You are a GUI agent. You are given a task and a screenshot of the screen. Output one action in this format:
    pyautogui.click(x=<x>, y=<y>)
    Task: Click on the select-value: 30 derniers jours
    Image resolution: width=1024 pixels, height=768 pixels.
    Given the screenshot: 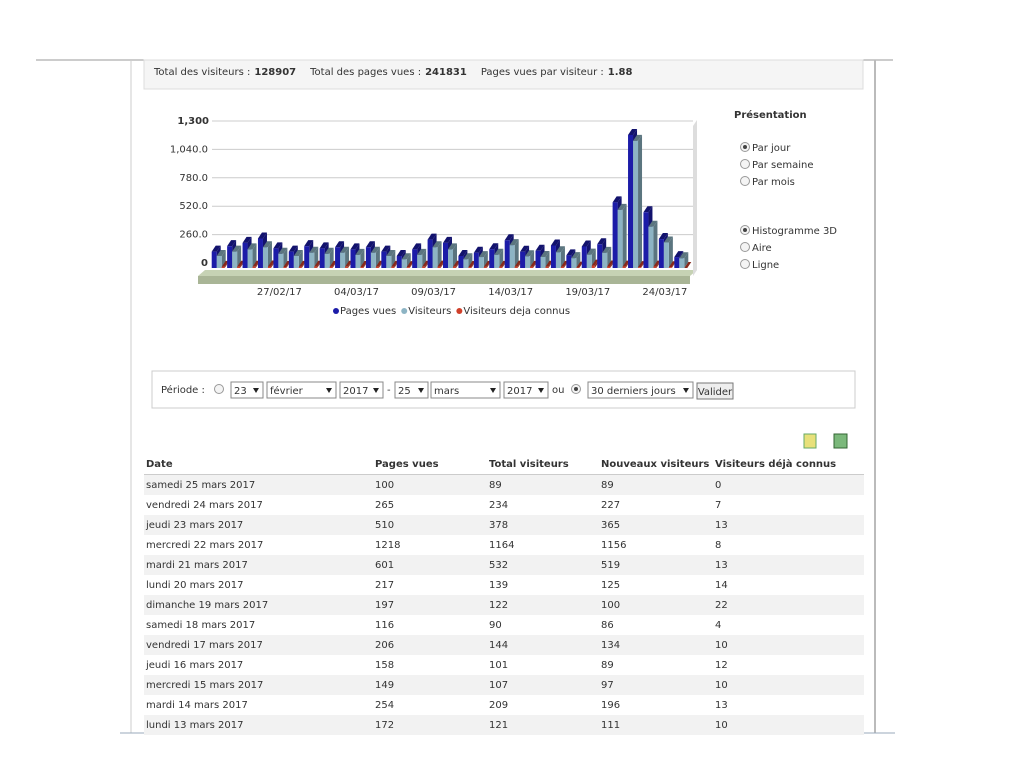 What is the action you would take?
    pyautogui.click(x=633, y=391)
    